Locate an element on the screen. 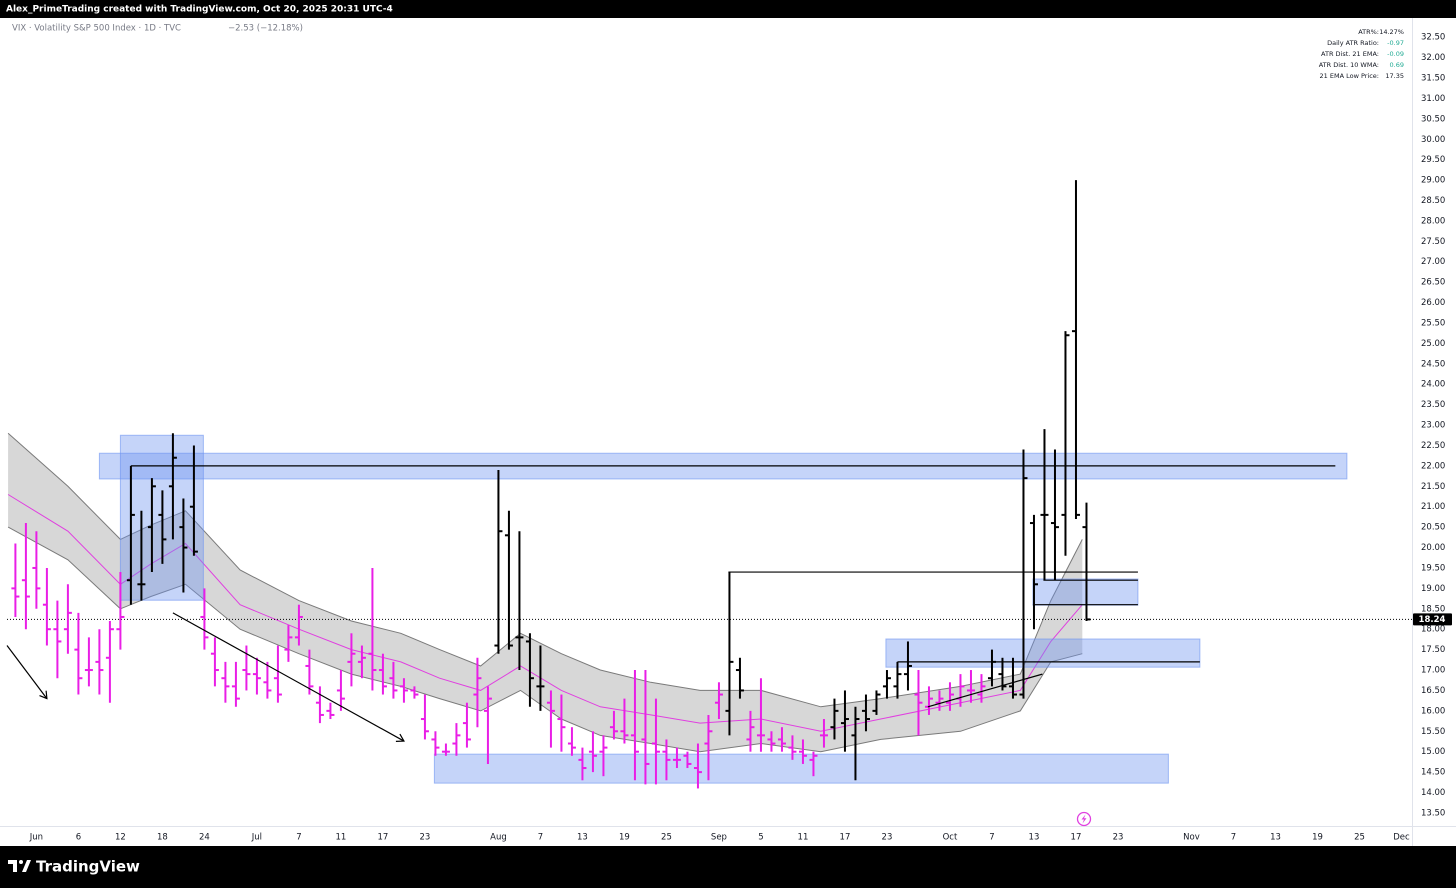 The width and height of the screenshot is (1456, 888). y-tick-label: 16.00 is located at coordinates (1433, 711).